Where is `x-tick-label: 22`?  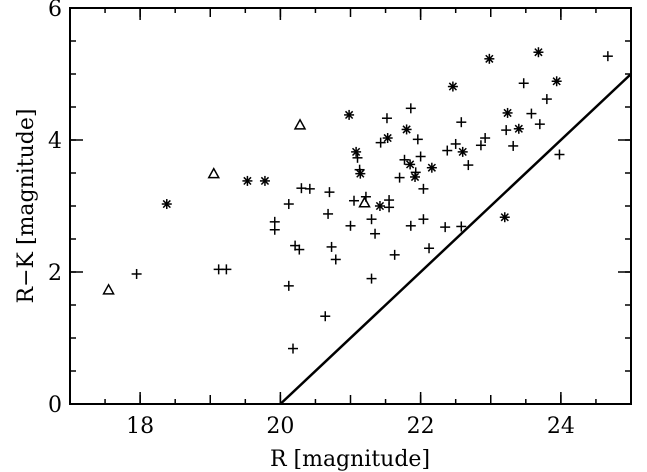
x-tick-label: 22 is located at coordinates (421, 426).